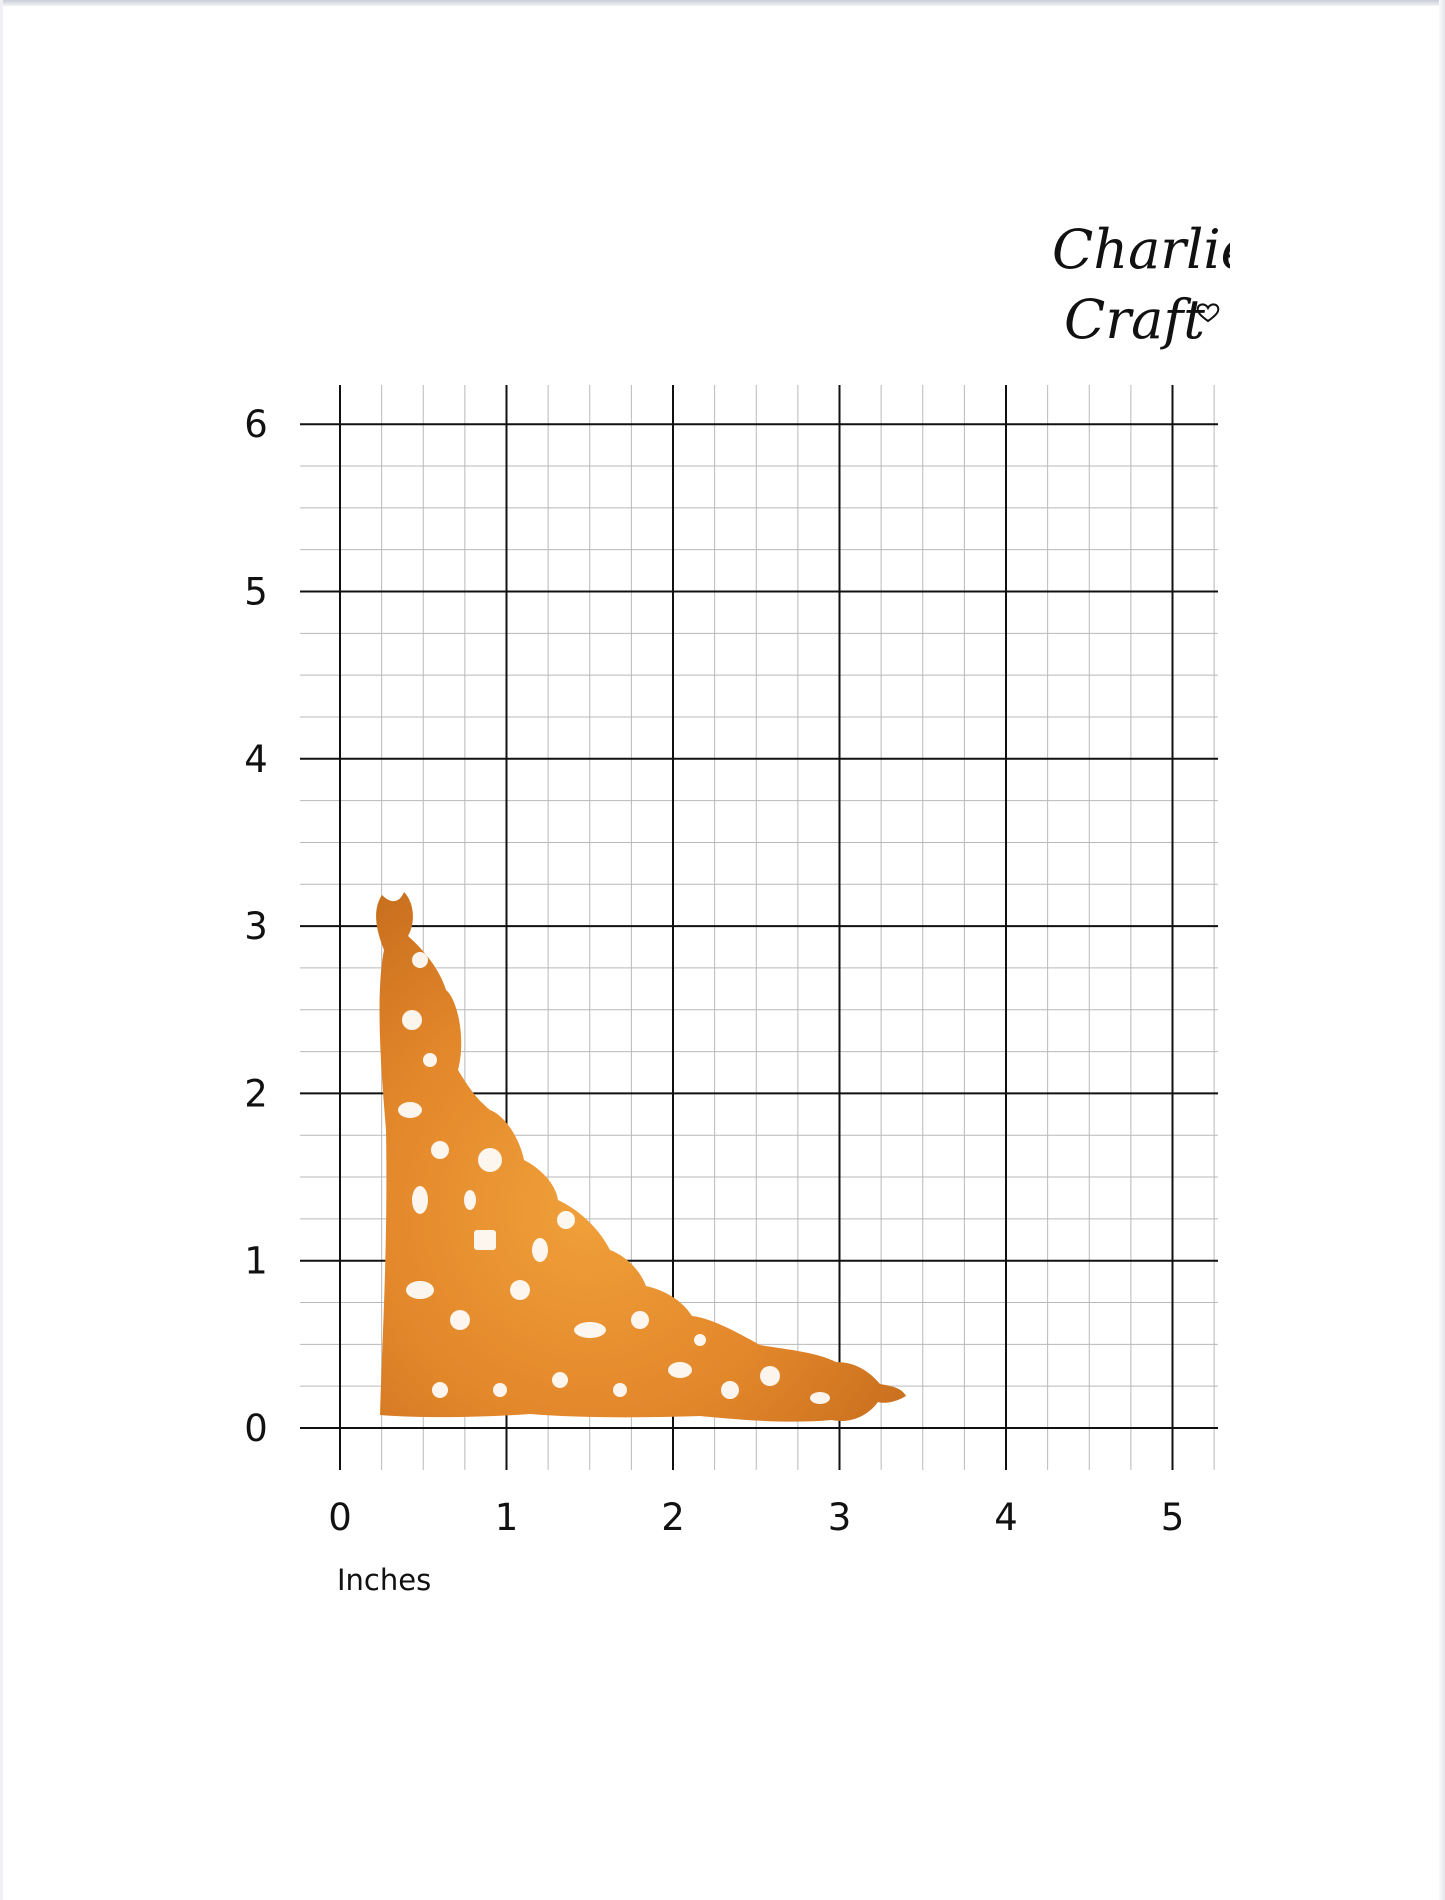  What do you see at coordinates (256, 424) in the screenshot?
I see `y-tick-label: 6` at bounding box center [256, 424].